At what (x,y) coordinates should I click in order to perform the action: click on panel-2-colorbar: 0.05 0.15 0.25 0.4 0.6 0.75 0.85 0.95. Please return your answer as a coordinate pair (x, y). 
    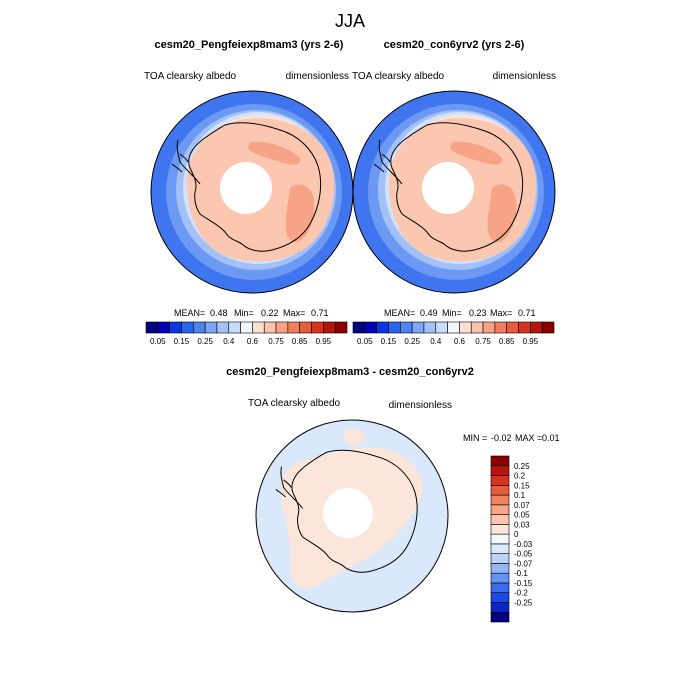
    Looking at the image, I should click on (453, 333).